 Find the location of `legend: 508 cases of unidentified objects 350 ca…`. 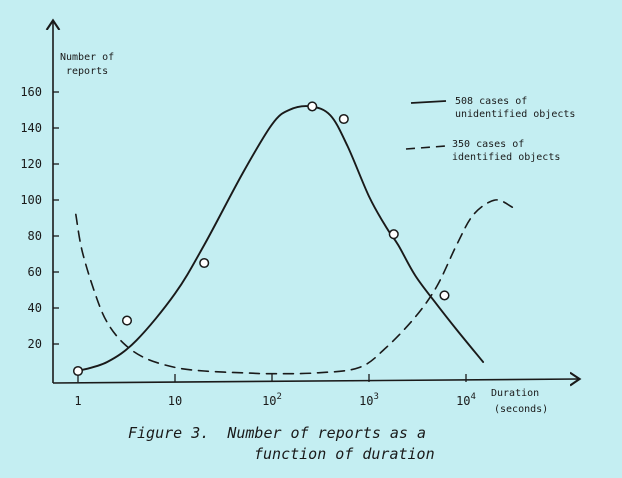

legend: 508 cases of unidentified objects 350 ca… is located at coordinates (490, 129).